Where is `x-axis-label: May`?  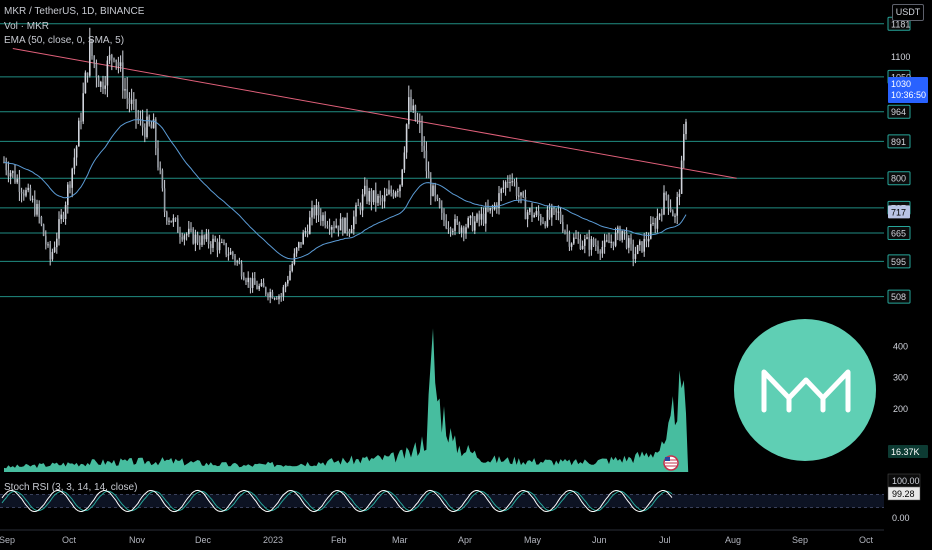
x-axis-label: May is located at coordinates (533, 540).